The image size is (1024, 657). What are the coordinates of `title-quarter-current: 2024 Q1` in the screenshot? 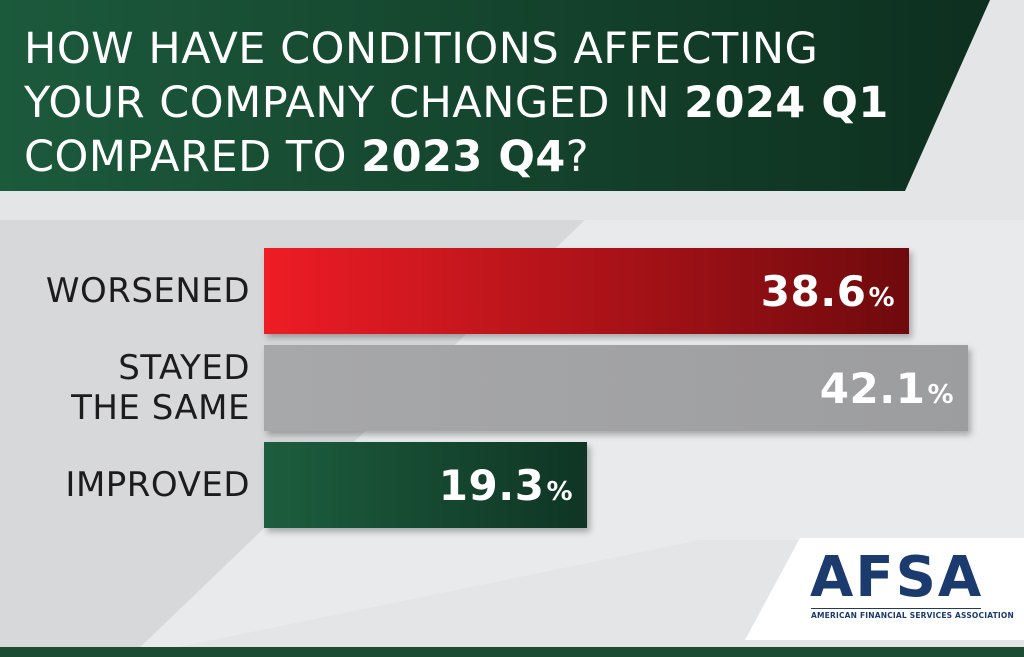 It's located at (786, 103).